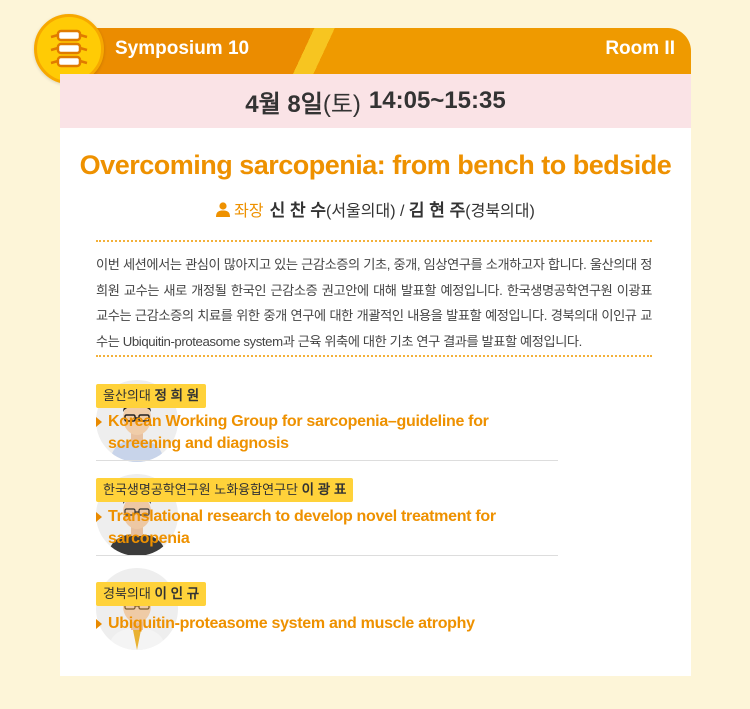 The image size is (750, 709). I want to click on speaker-1-affiliation: 울산의대, so click(127, 395).